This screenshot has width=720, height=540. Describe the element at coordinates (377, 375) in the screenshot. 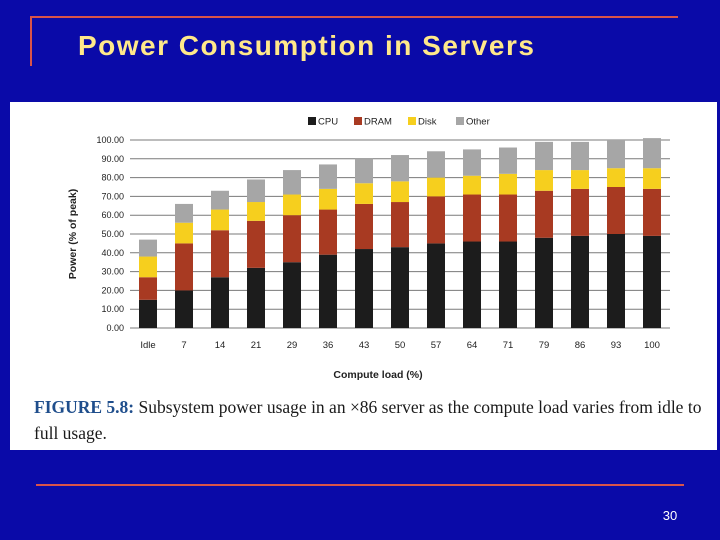

I see `x-axis-title: Compute load (%)` at that location.